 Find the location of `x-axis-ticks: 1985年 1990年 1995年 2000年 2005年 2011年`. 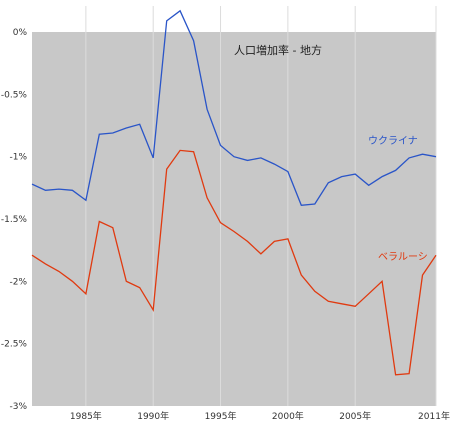

x-axis-ticks: 1985年 1990年 1995年 2000年 2005年 2011年 is located at coordinates (260, 416).